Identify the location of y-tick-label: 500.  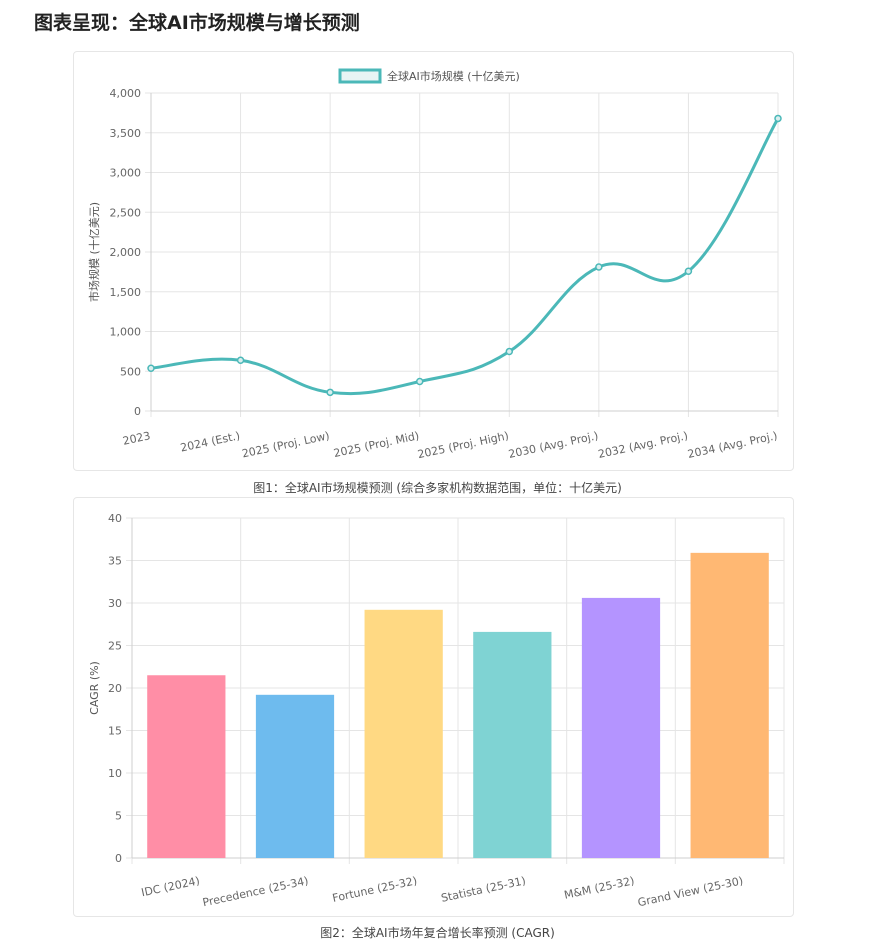
(130, 371).